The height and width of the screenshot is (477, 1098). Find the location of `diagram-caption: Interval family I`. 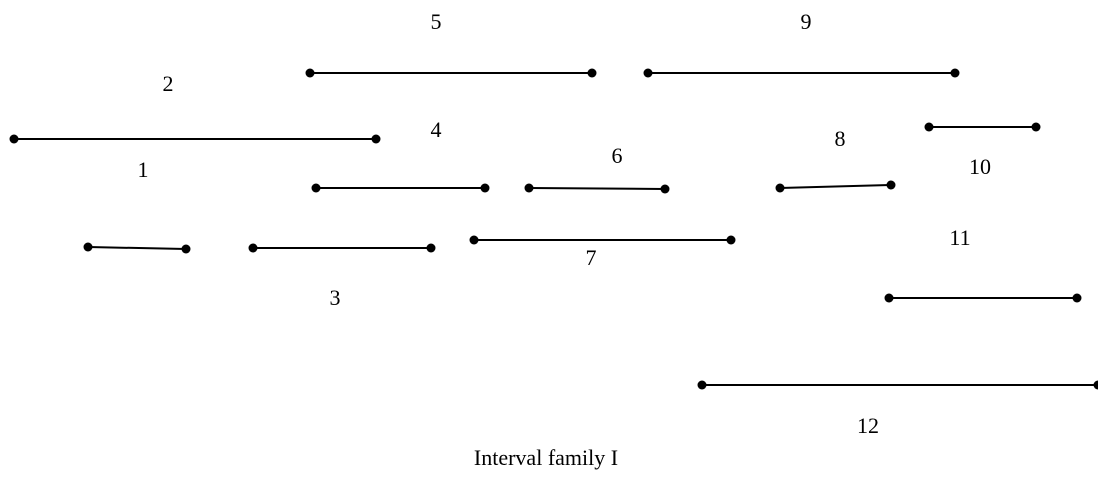

diagram-caption: Interval family I is located at coordinates (546, 457).